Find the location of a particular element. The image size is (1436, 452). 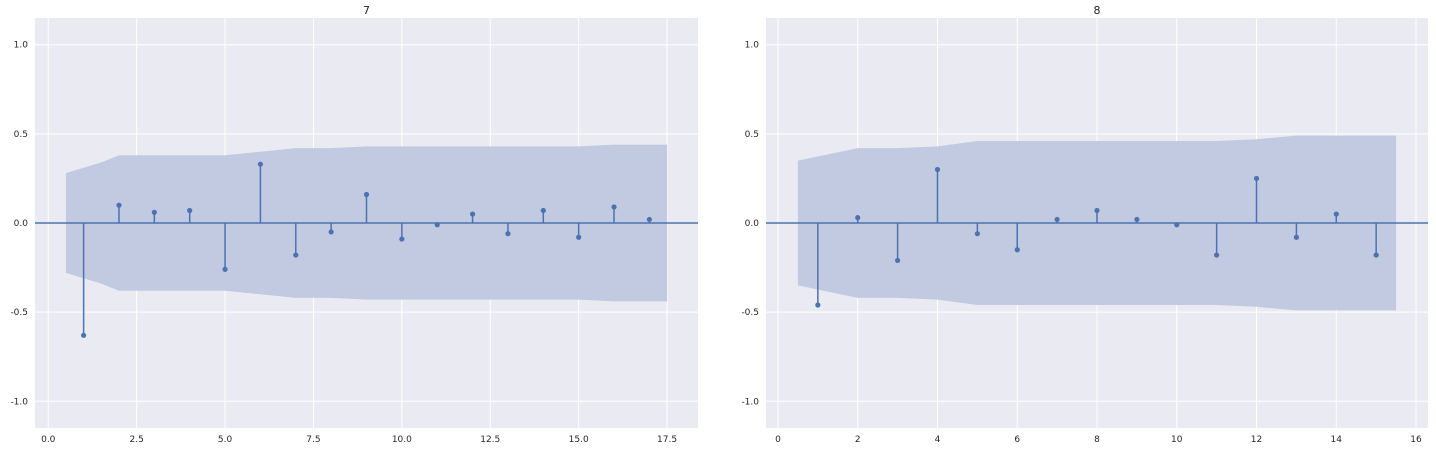

x-tick-label: 10.0 is located at coordinates (402, 440).